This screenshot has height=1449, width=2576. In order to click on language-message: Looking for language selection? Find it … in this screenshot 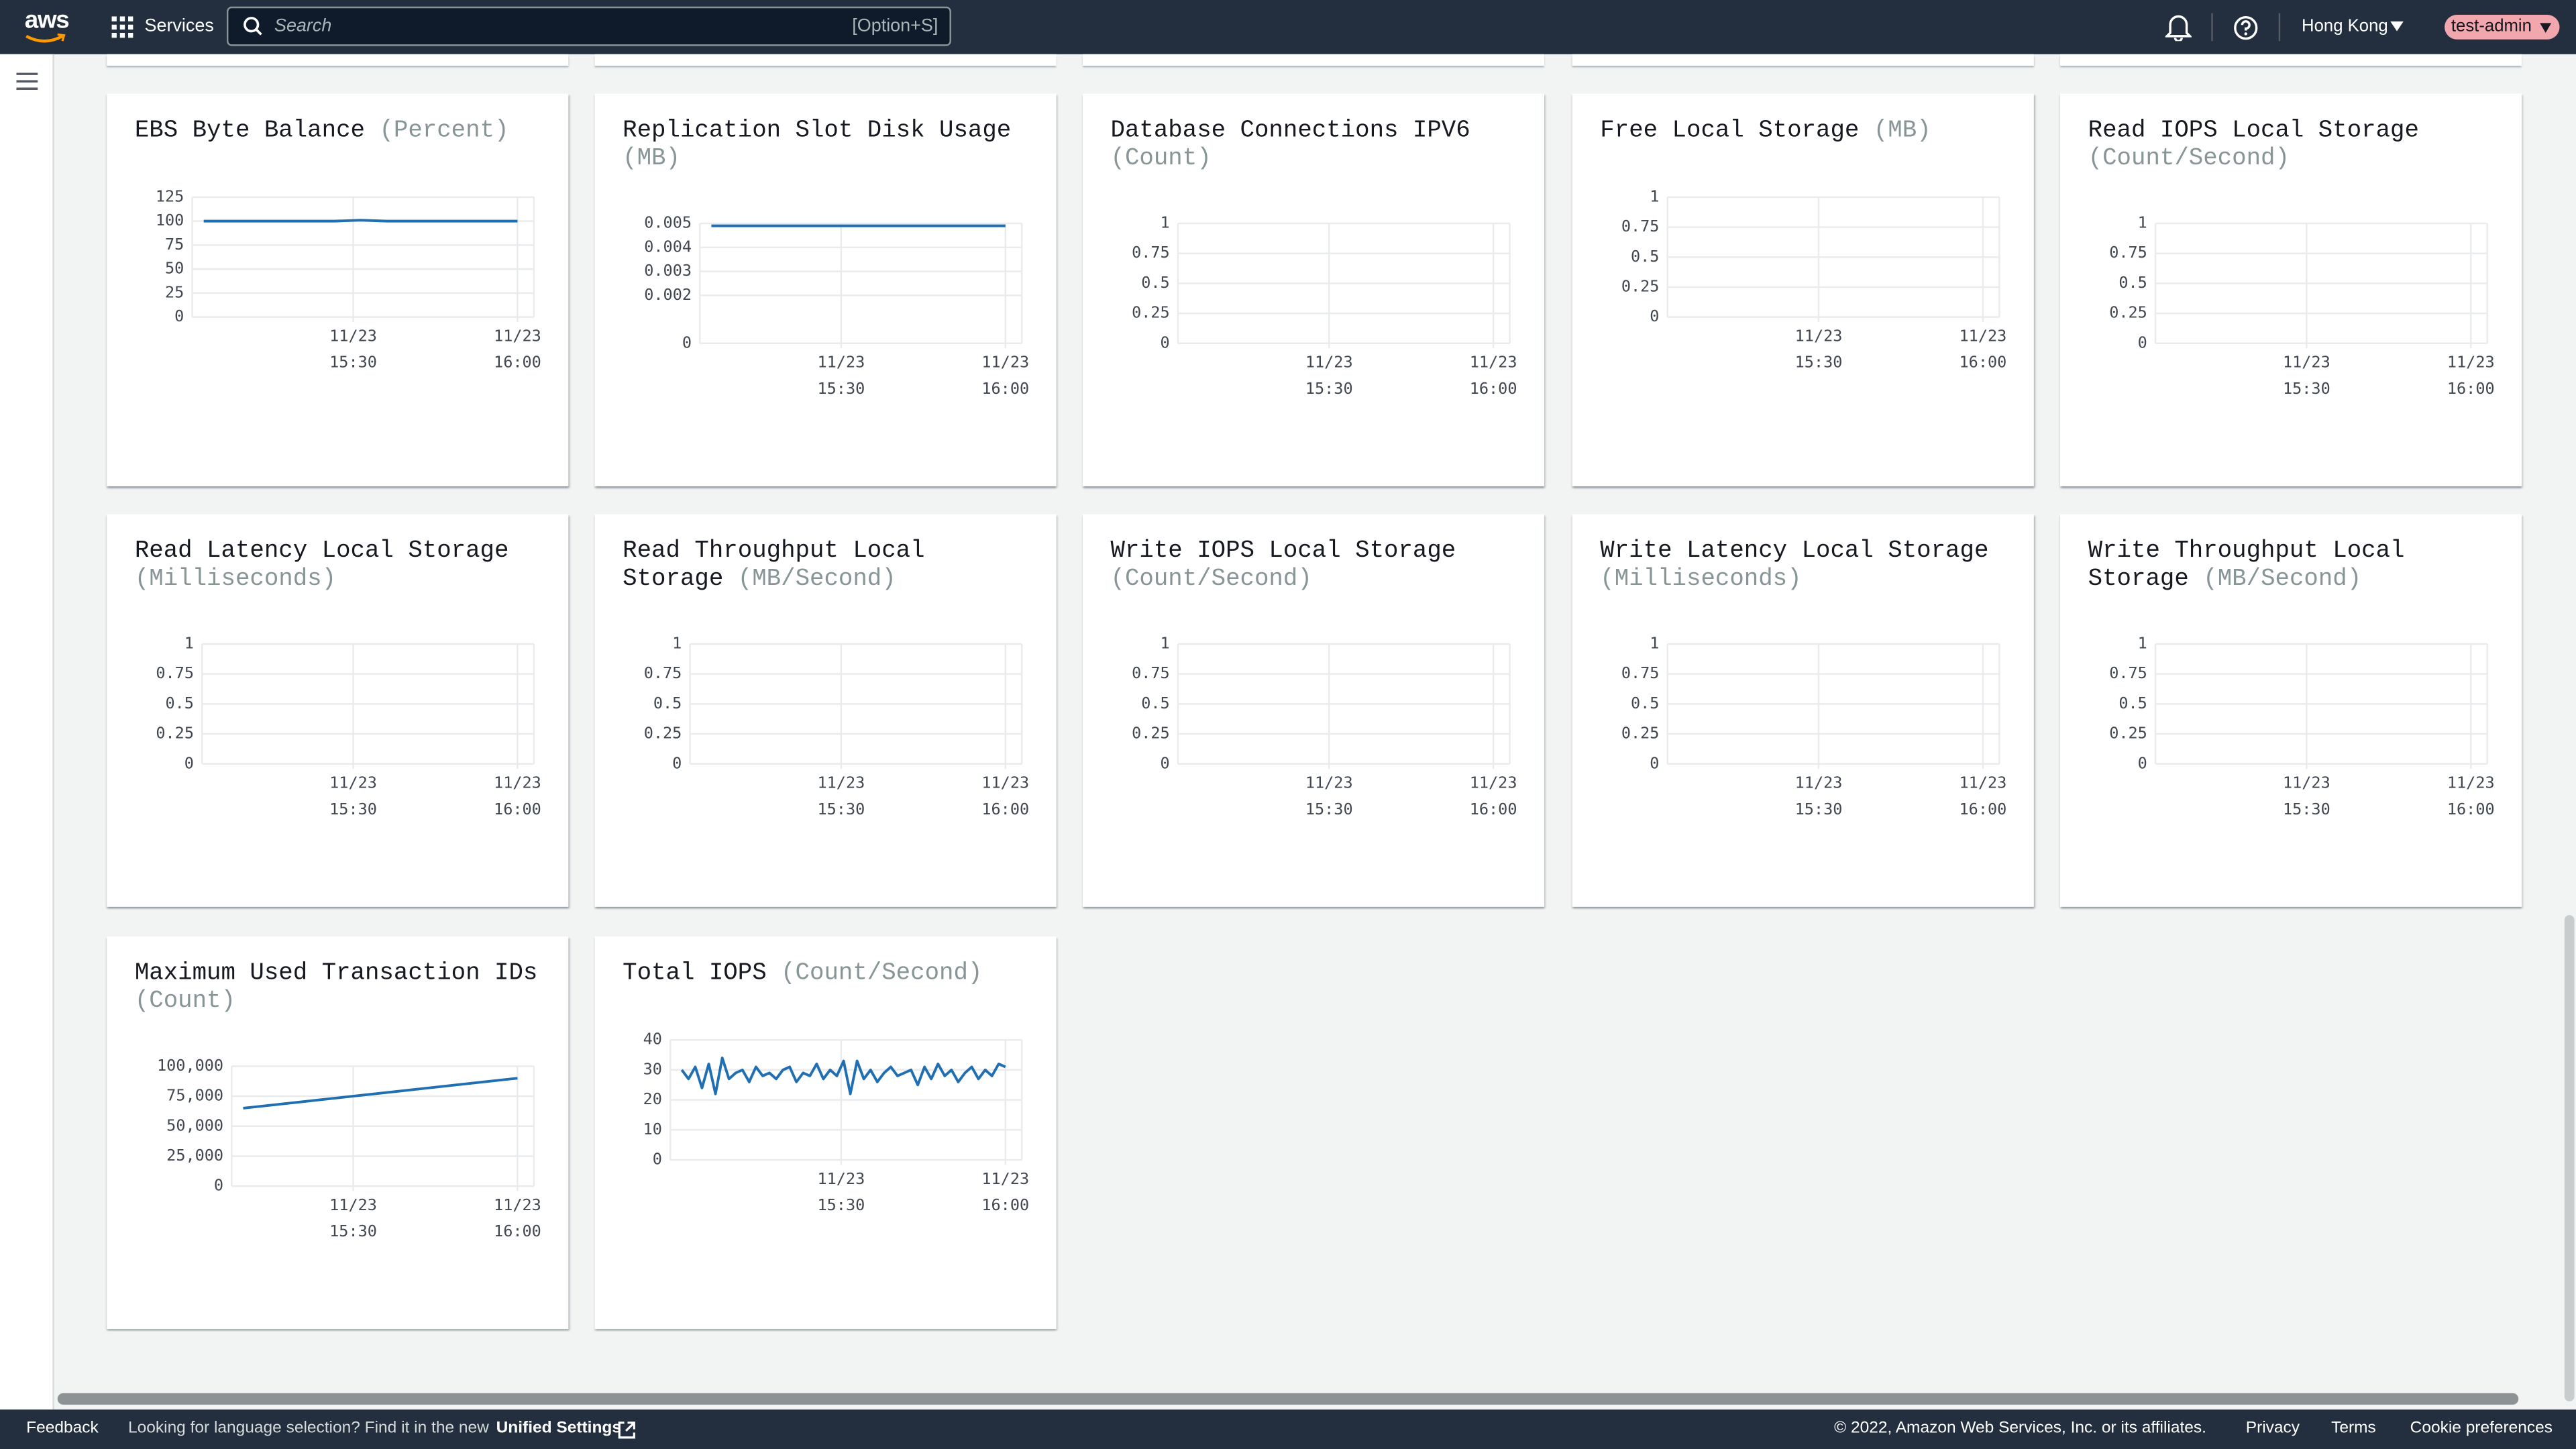, I will do `click(308, 1428)`.